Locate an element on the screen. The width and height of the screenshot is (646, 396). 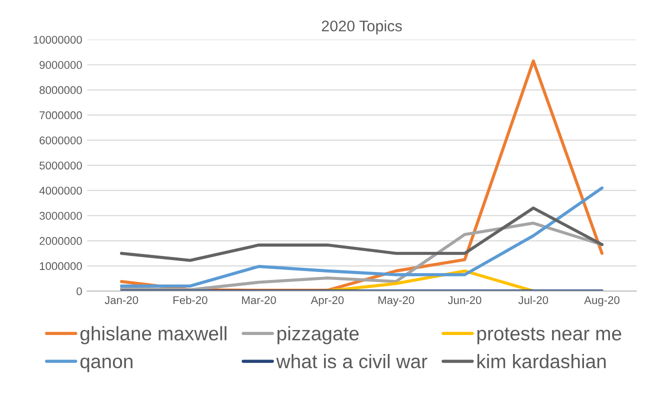
y-tick-label: 0 is located at coordinates (79, 291).